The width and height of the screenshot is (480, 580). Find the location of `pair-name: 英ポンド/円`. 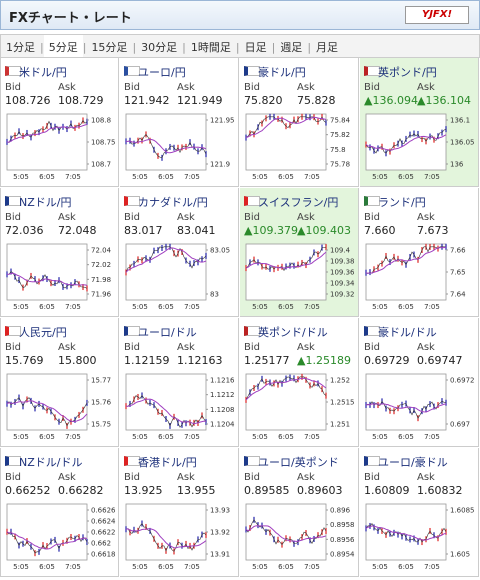

pair-name: 英ポンド/円 is located at coordinates (407, 72).